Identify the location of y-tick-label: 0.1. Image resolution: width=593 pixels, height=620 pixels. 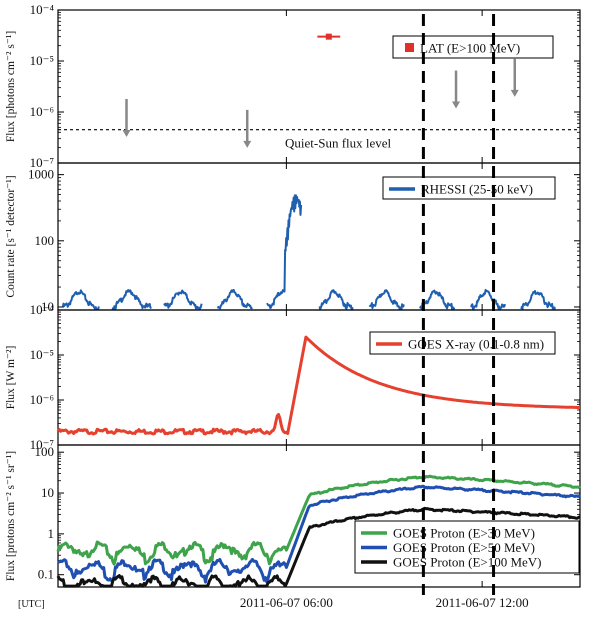
(46, 574).